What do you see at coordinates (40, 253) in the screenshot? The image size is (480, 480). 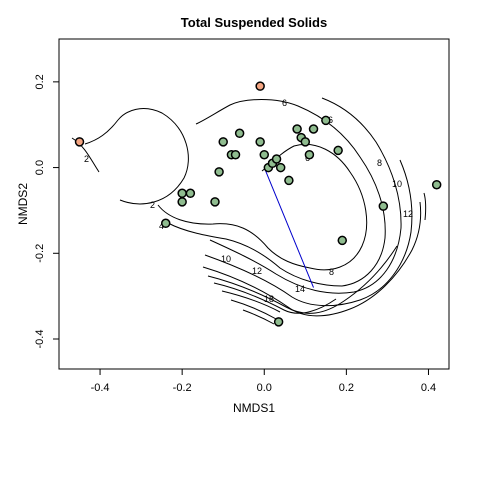 I see `y-tick-label-1: -0.2` at bounding box center [40, 253].